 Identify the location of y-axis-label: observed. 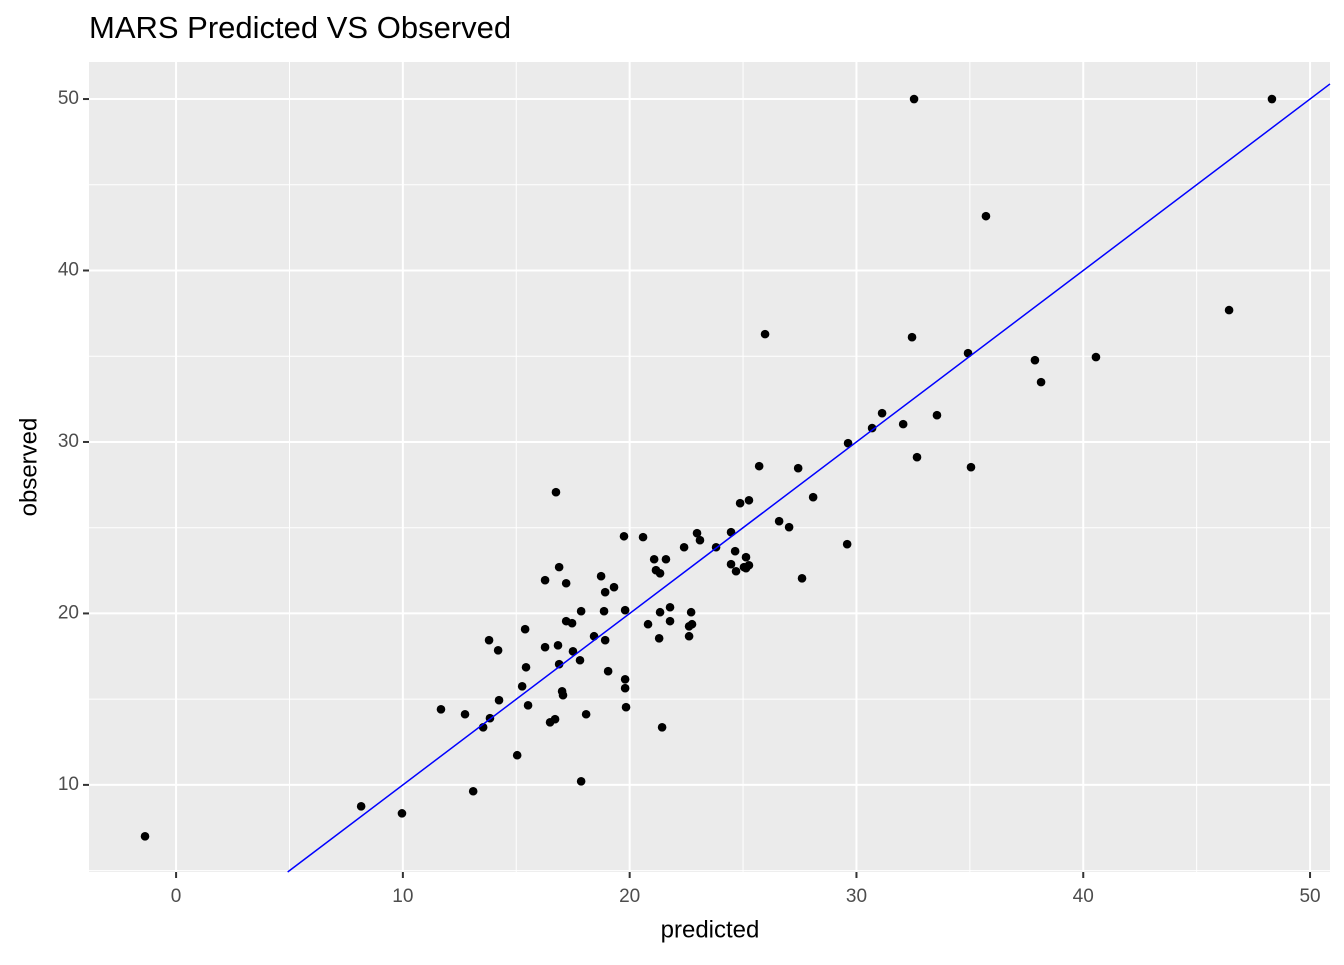
(28, 467).